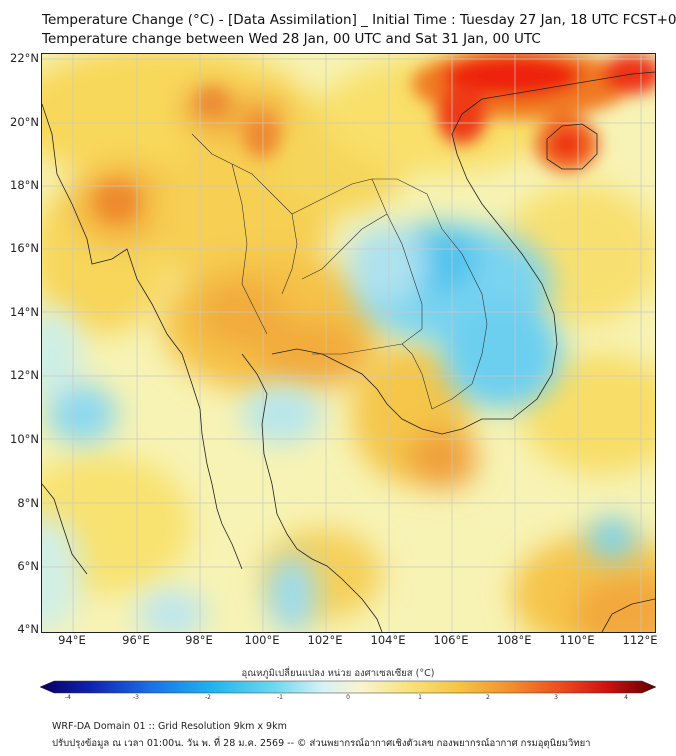 The image size is (676, 756). Describe the element at coordinates (325, 640) in the screenshot. I see `lon-label-102: 102°E` at that location.